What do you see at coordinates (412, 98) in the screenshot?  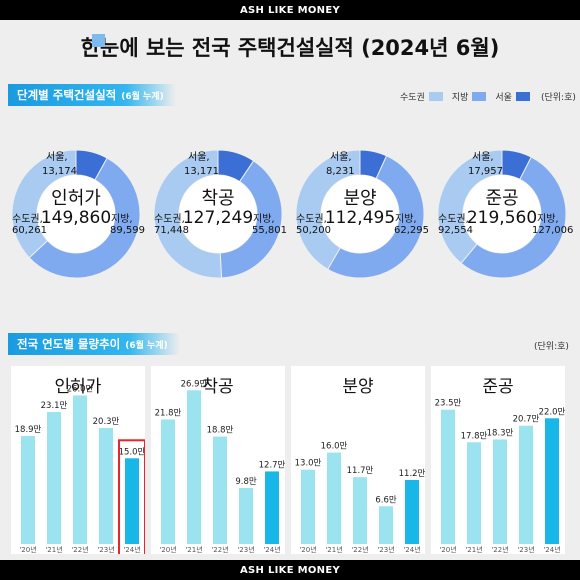 I see `legend-label-capital: 수도권` at bounding box center [412, 98].